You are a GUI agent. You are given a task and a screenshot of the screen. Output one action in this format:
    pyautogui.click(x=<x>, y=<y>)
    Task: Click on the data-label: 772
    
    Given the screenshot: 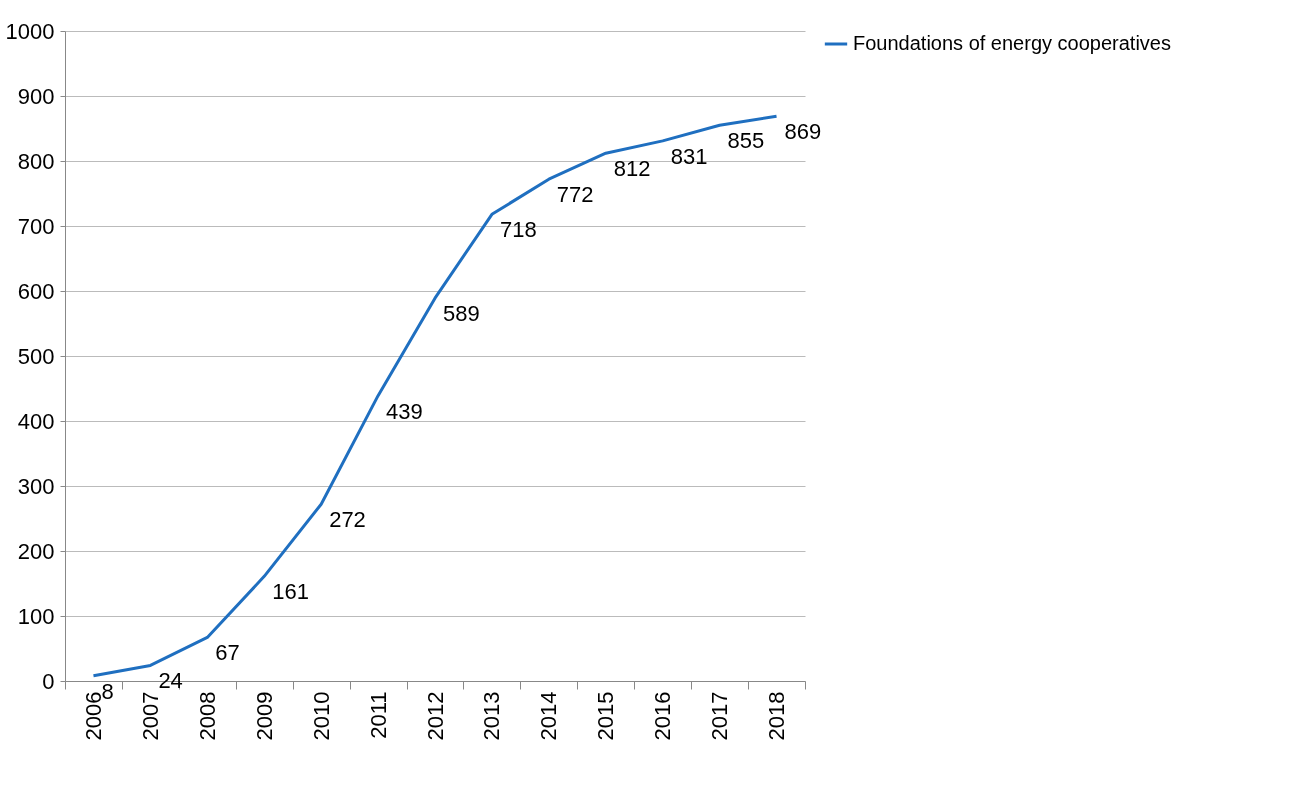 What is the action you would take?
    pyautogui.click(x=575, y=195)
    